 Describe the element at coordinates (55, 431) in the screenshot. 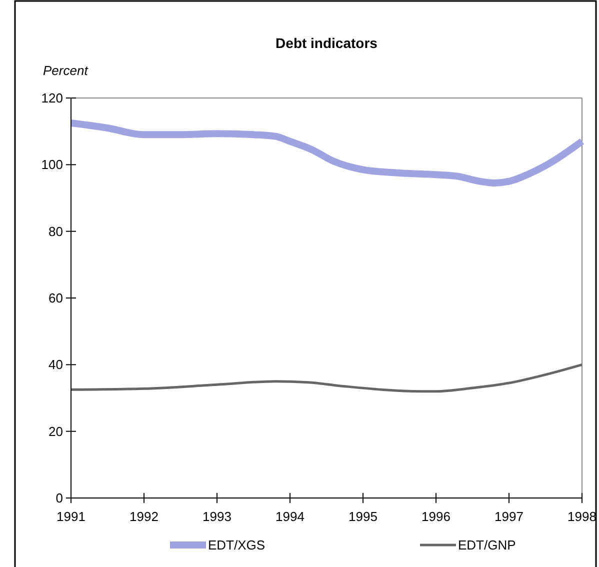

I see `y-tick-label: 20` at that location.